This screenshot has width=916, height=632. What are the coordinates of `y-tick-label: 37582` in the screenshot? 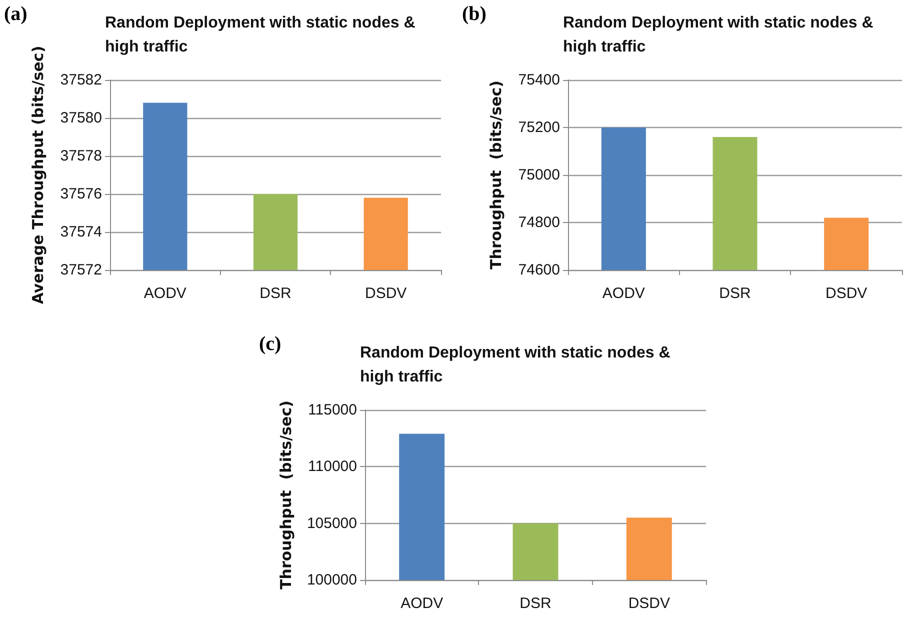 It's located at (81, 80).